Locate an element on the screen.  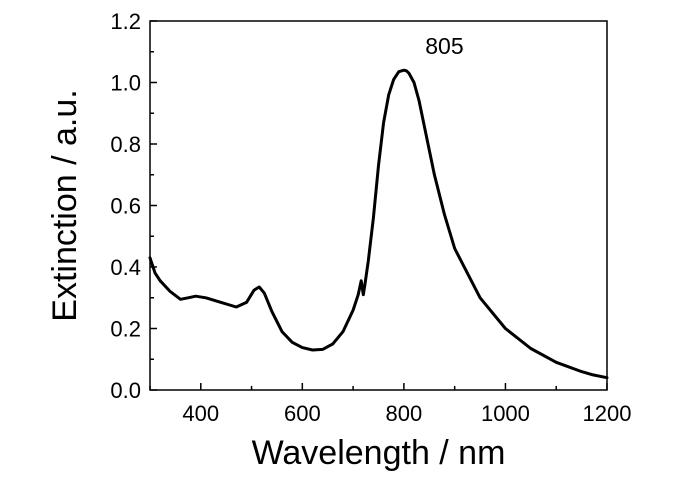
y-tick-label: 0.8 is located at coordinates (125, 144).